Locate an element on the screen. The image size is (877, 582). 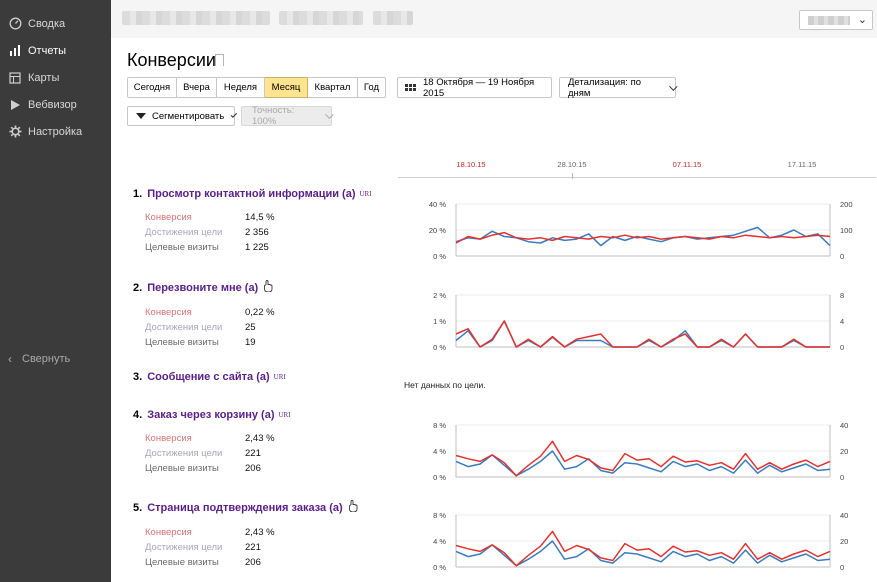
date-axis-line is located at coordinates (637, 177).